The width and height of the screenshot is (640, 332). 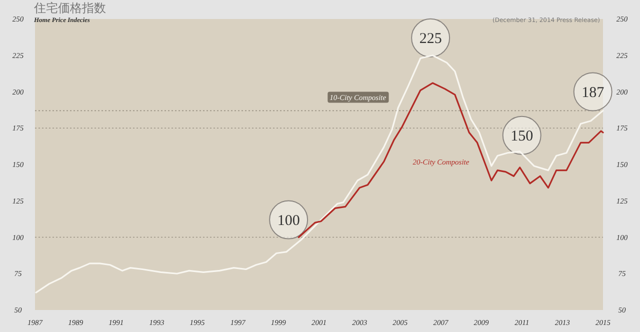 I want to click on annotation: 225, so click(x=430, y=38).